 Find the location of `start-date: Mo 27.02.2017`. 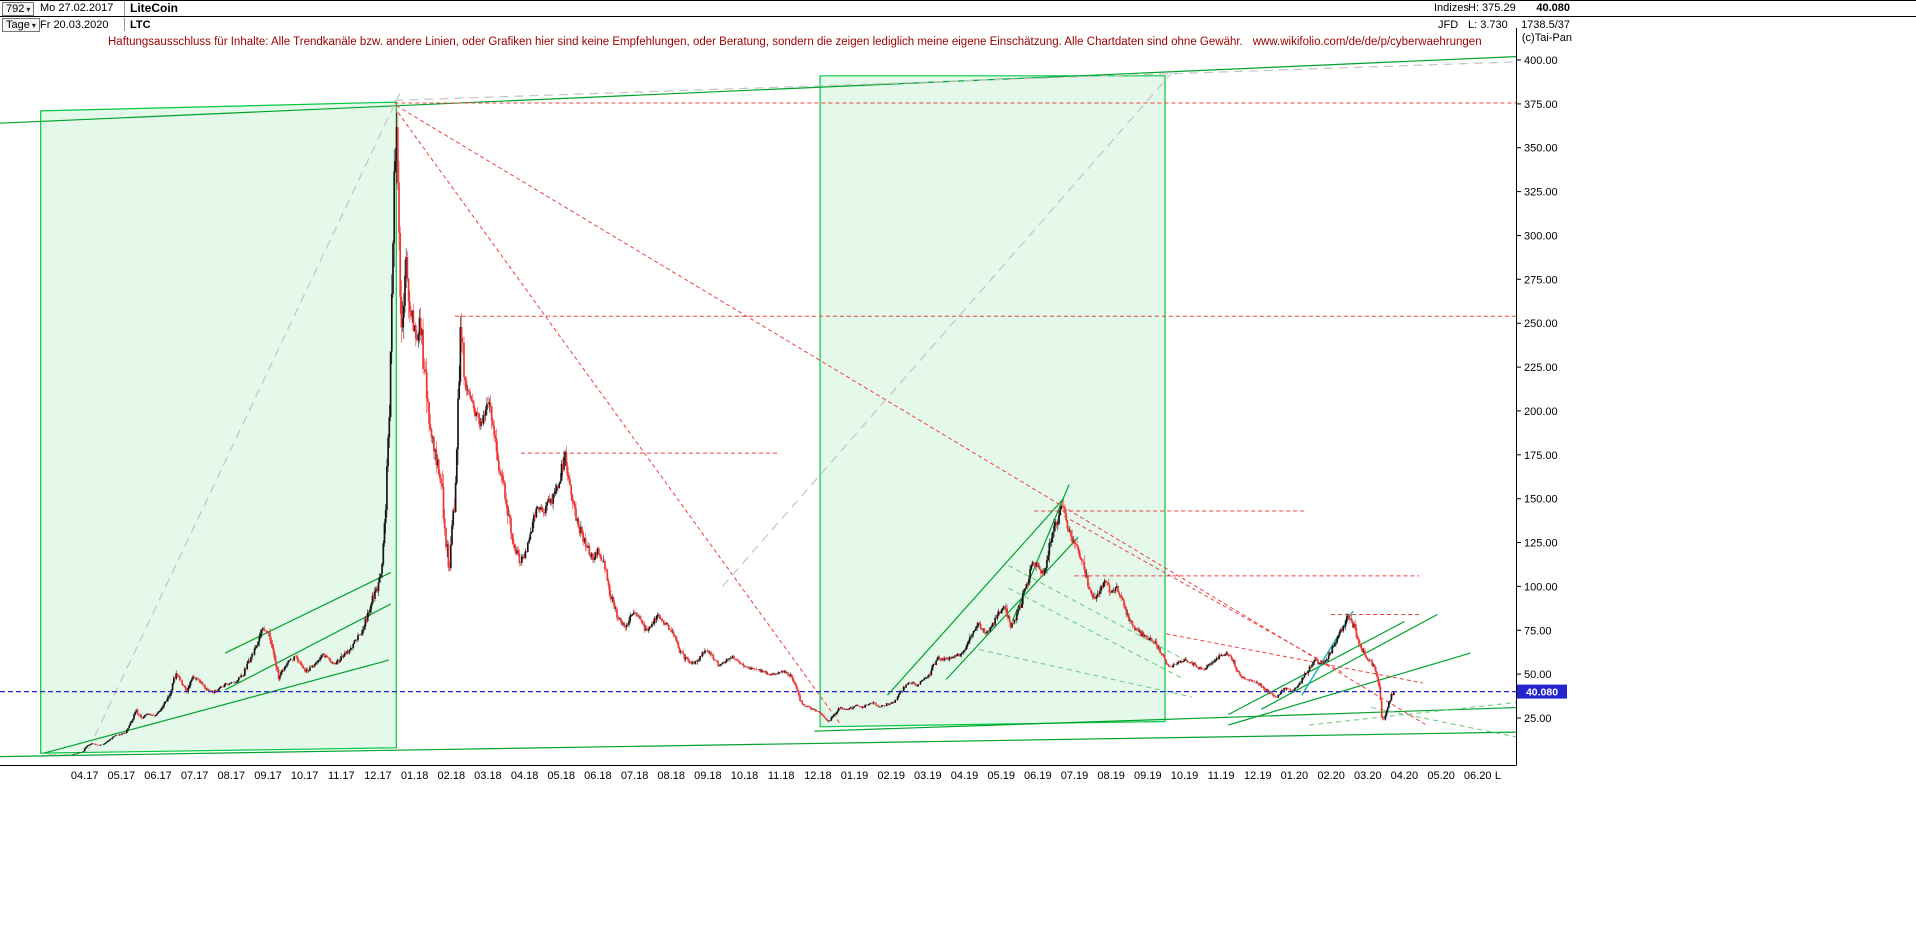

start-date: Mo 27.02.2017 is located at coordinates (77, 8).